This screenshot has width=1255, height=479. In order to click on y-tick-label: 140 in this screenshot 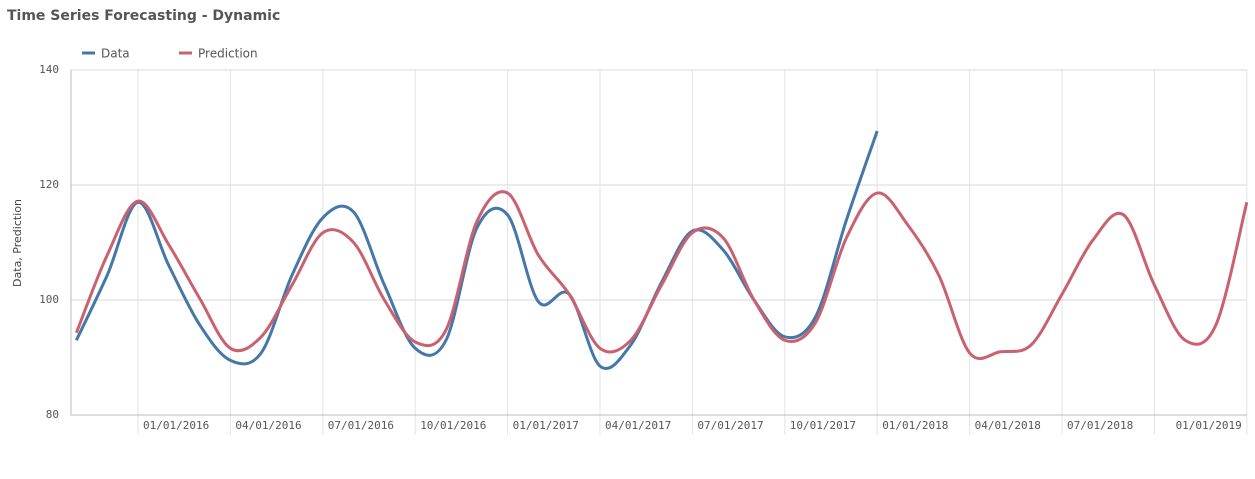, I will do `click(49, 69)`.